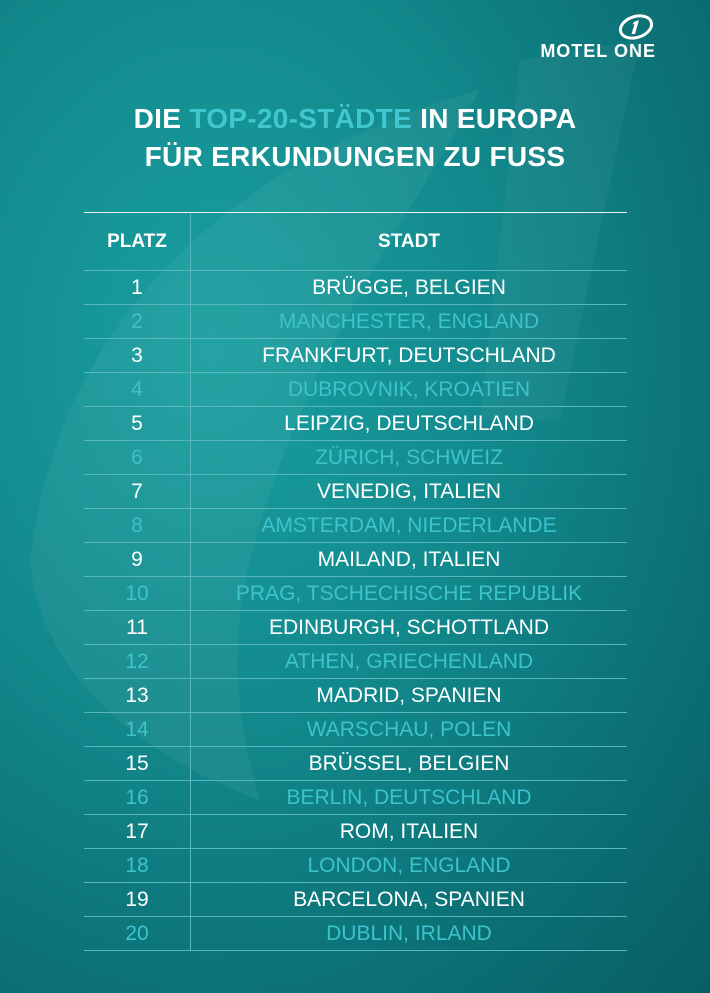 The image size is (710, 993). Describe the element at coordinates (161, 118) in the screenshot. I see `title-prefix: DIE` at that location.